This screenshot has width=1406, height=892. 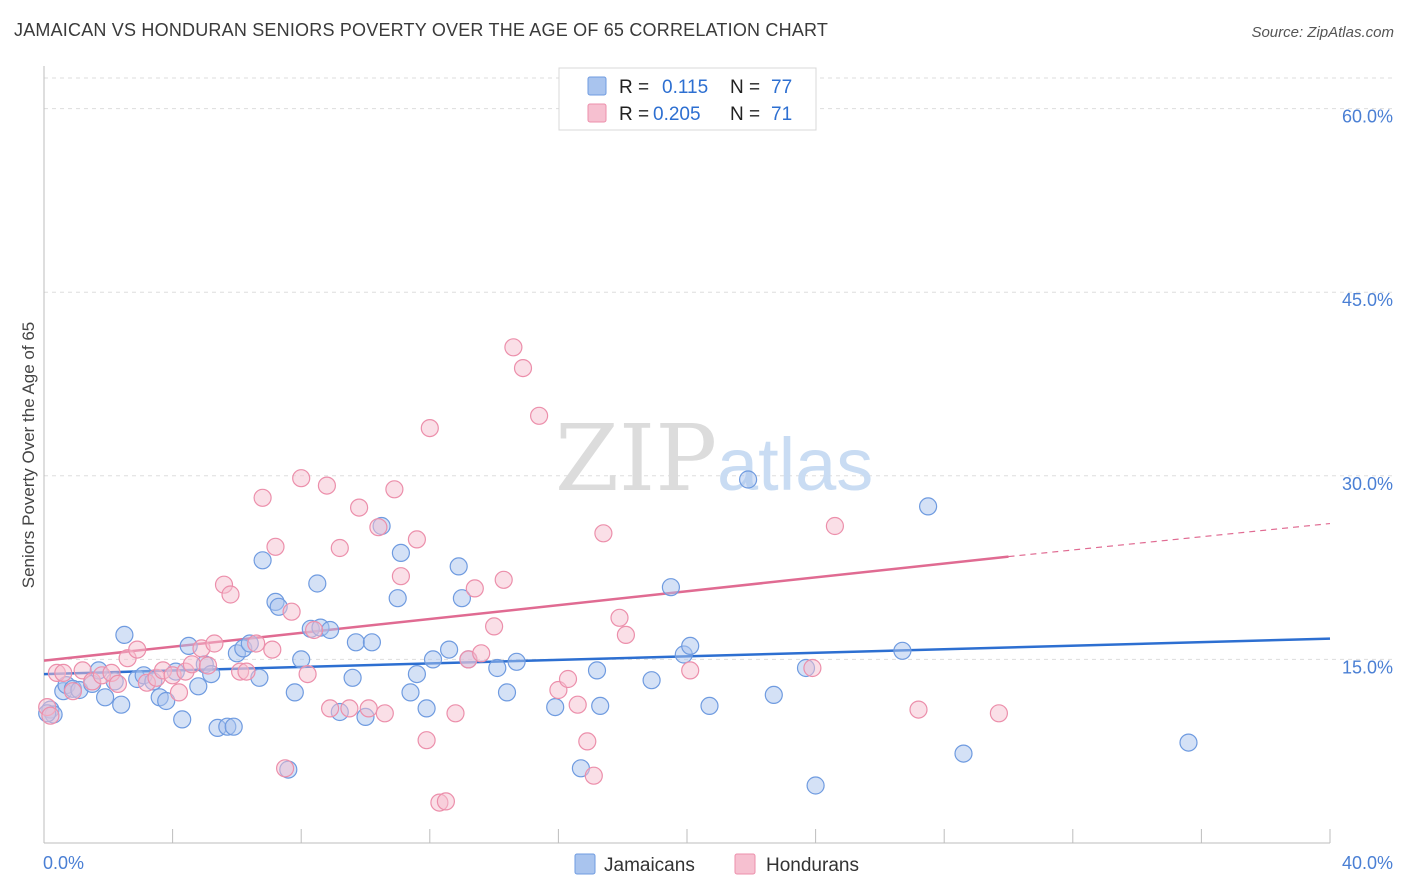 What do you see at coordinates (63, 863) in the screenshot?
I see `x-tick-label-min: 0.0%` at bounding box center [63, 863].